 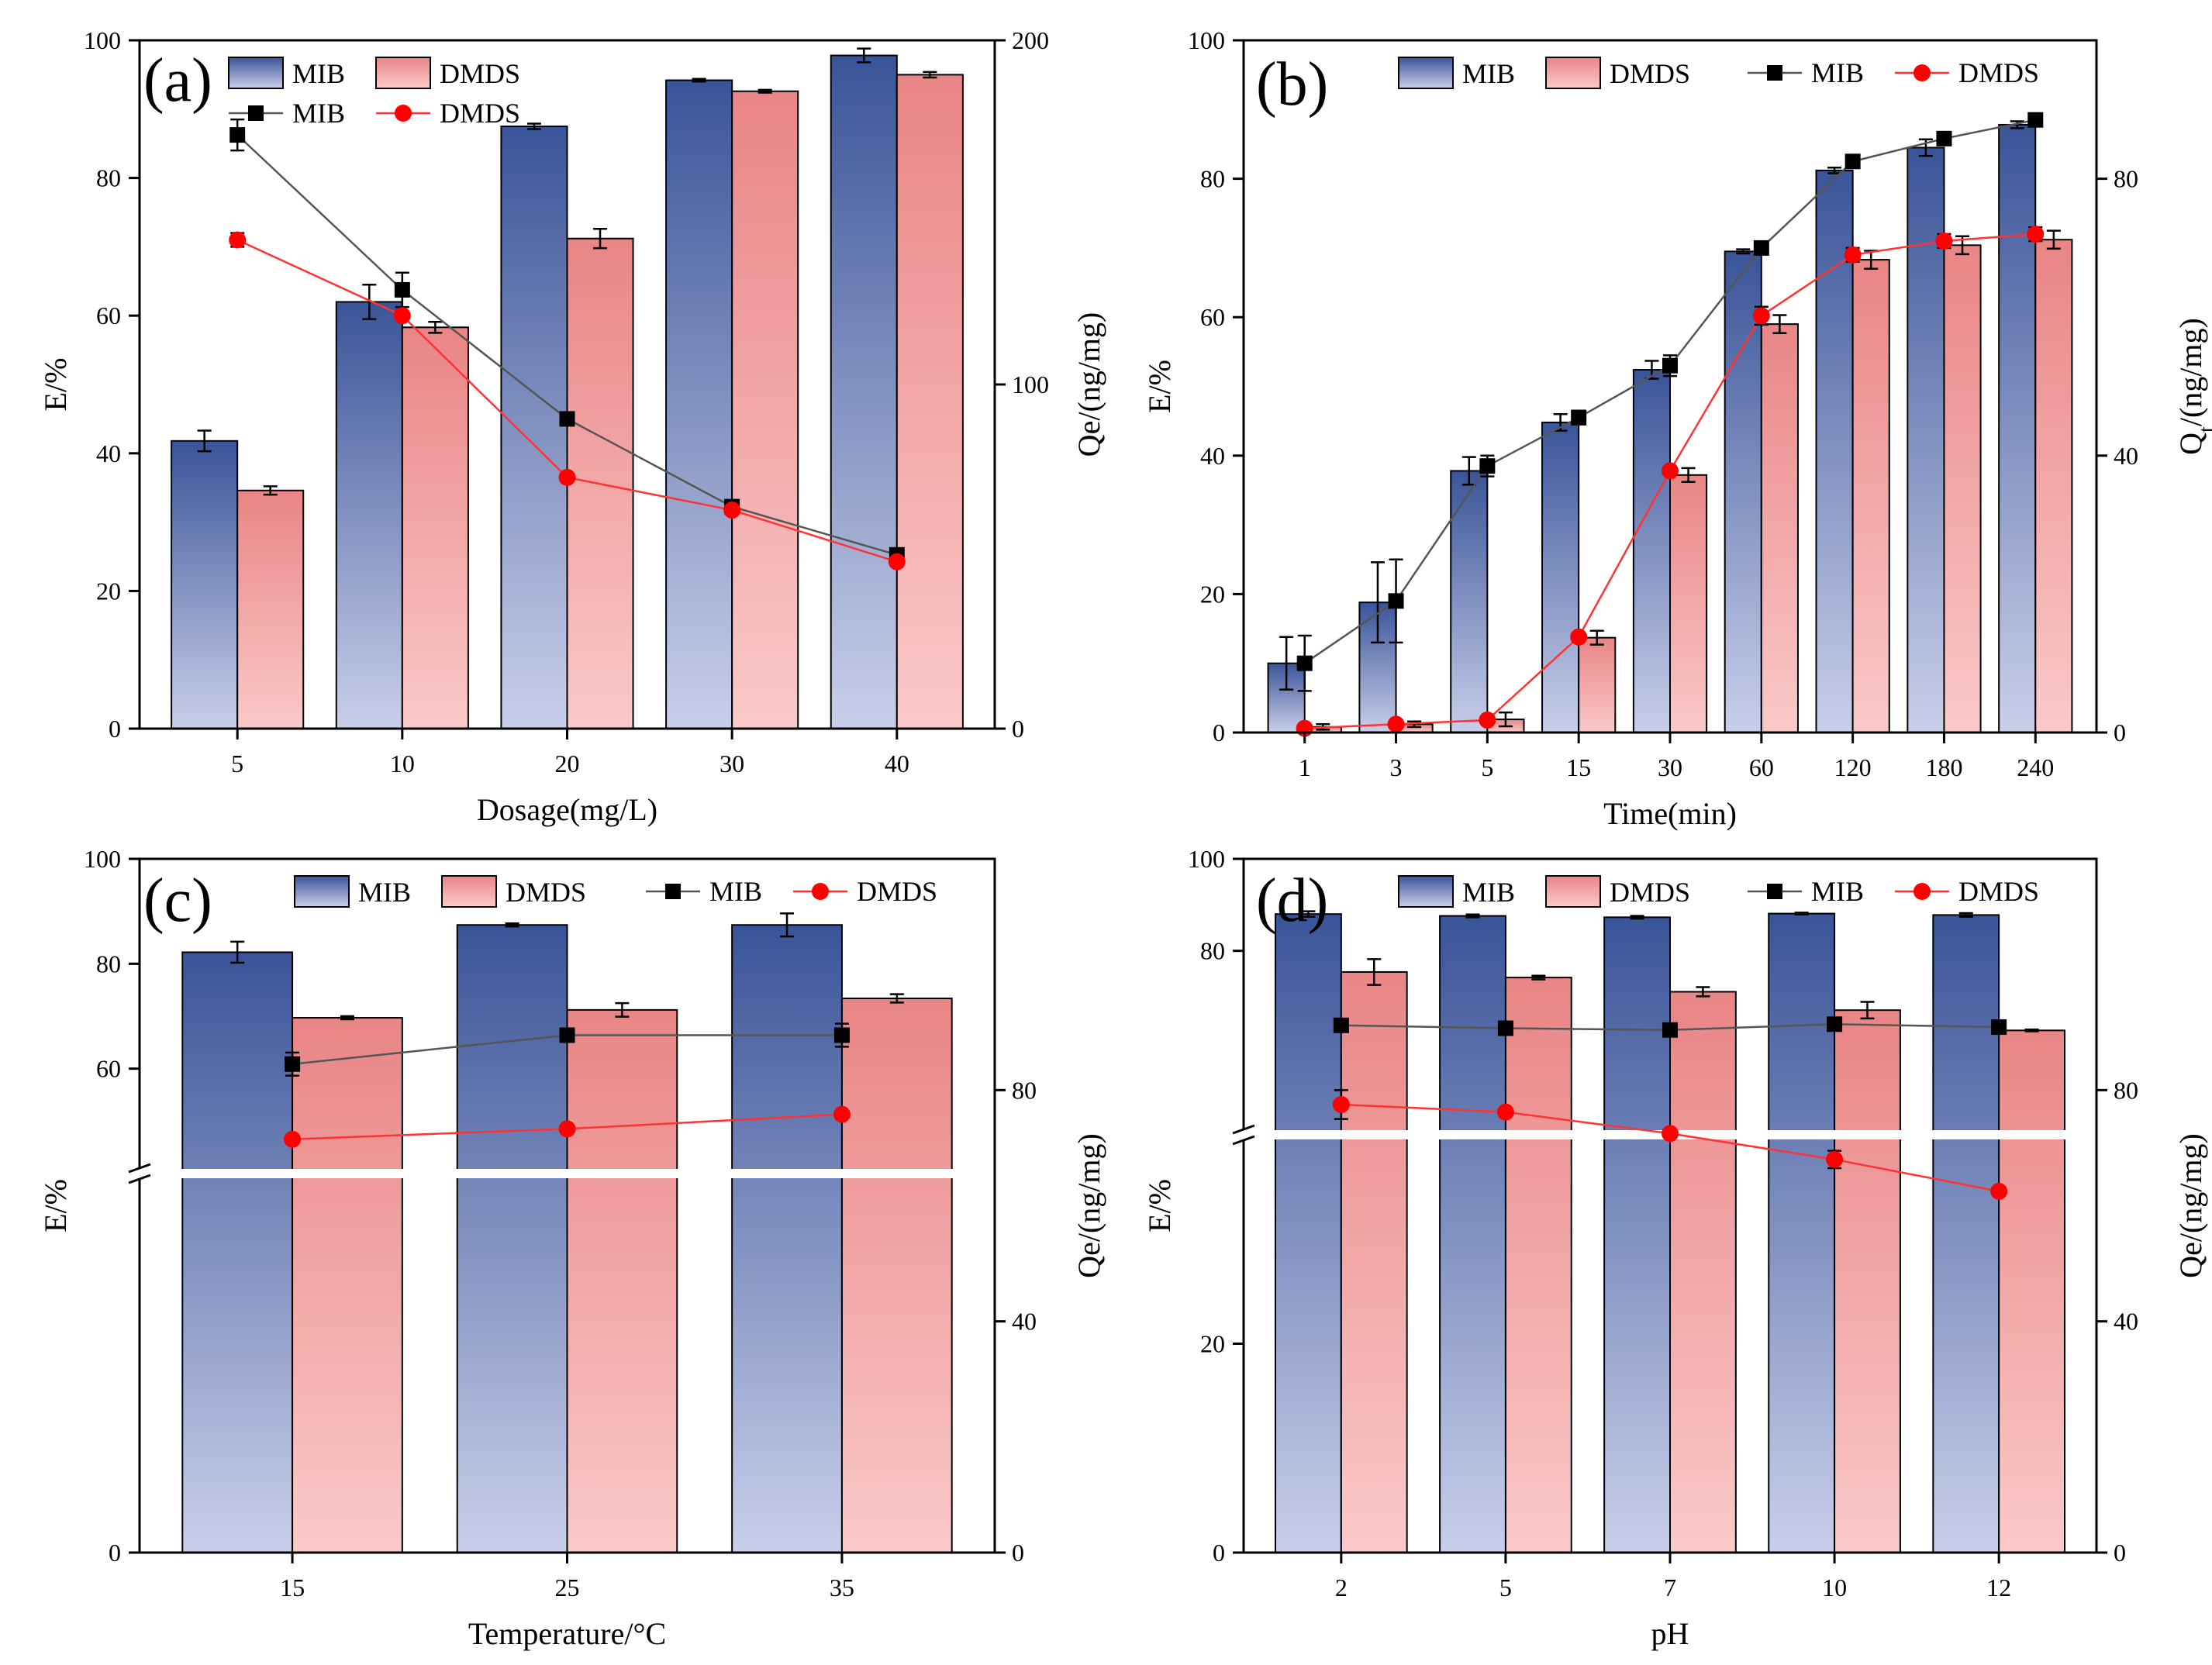 I want to click on y2-axis-title: Qe/(ng/mg), so click(x=1088, y=1205).